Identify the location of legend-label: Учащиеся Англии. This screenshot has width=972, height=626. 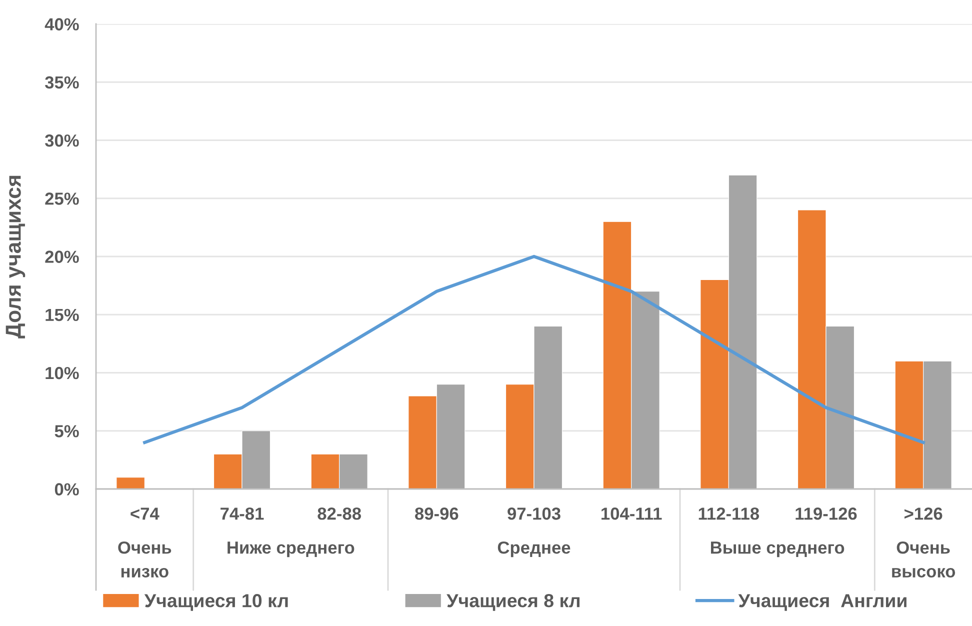
(822, 602).